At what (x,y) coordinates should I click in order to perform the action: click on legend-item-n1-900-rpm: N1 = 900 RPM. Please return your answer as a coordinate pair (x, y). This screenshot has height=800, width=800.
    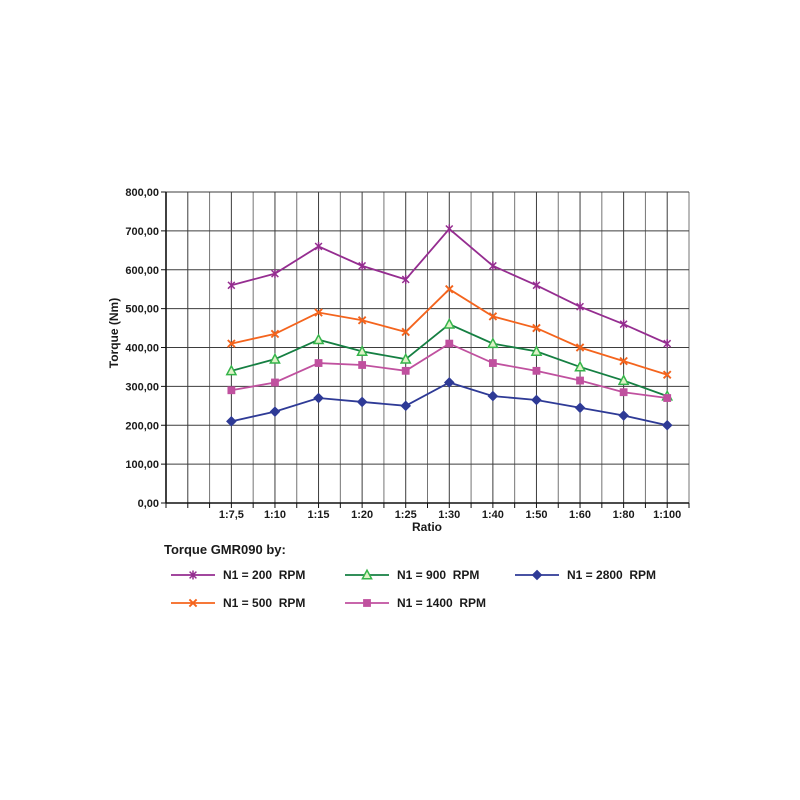
    Looking at the image, I should click on (411, 575).